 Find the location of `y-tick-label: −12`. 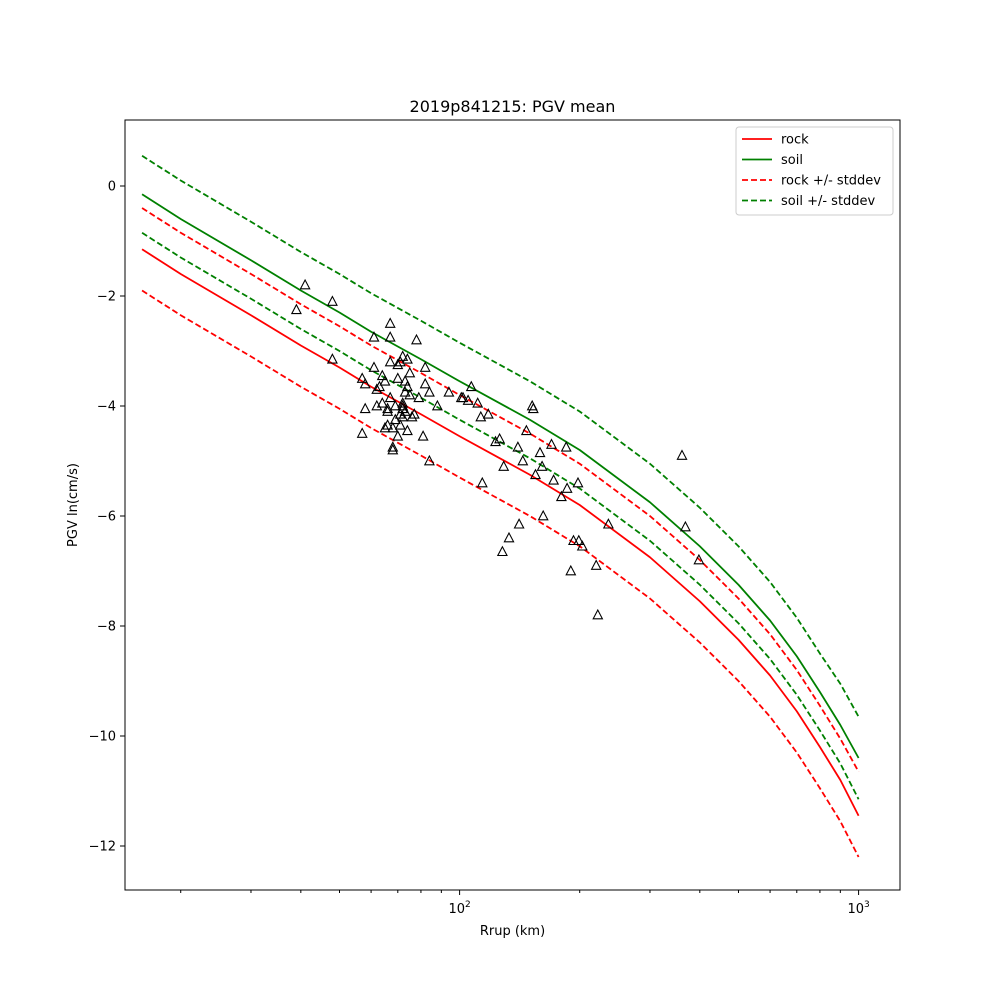

y-tick-label: −12 is located at coordinates (102, 847).